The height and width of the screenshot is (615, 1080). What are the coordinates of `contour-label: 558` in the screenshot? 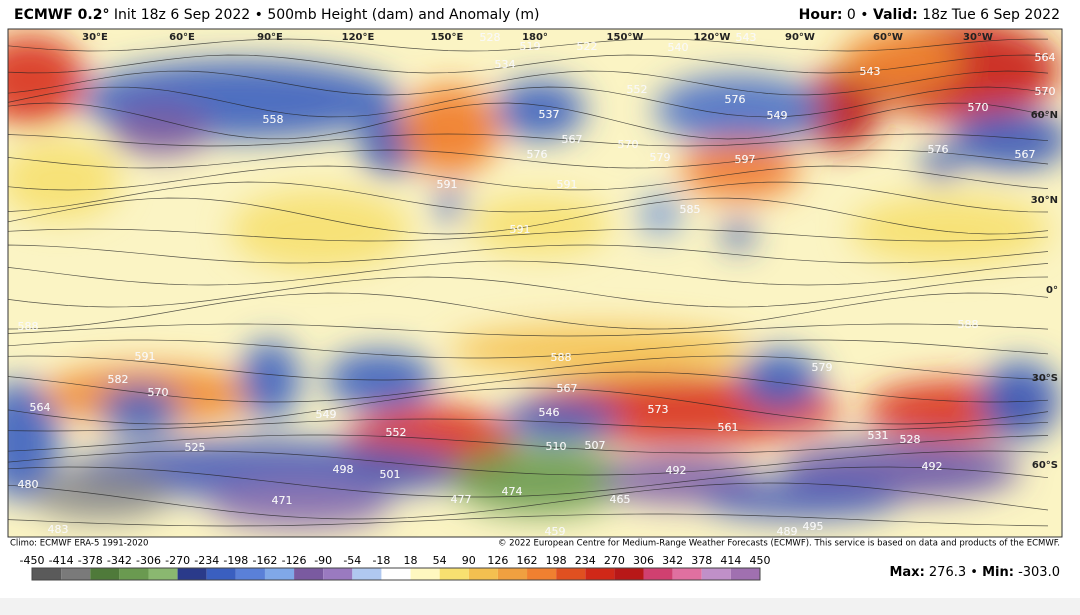 It's located at (273, 119).